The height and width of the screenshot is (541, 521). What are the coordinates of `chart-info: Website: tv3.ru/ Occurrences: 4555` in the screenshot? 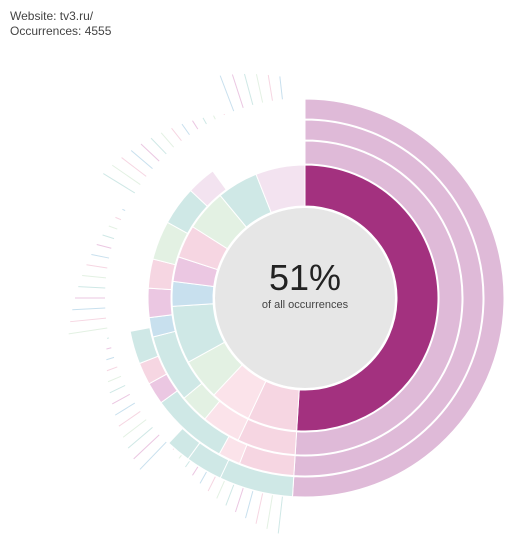 It's located at (60, 24).